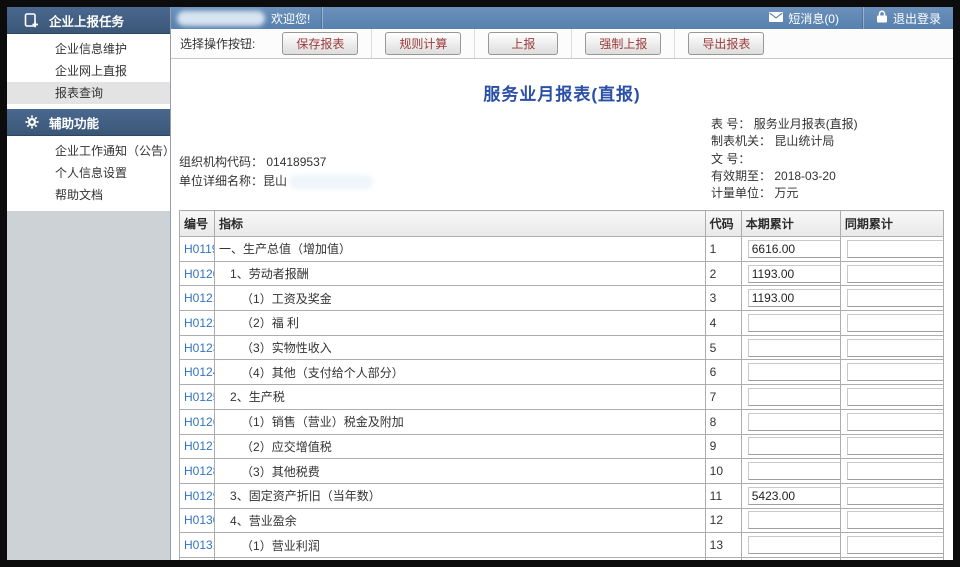 The height and width of the screenshot is (567, 960). What do you see at coordinates (561, 545) in the screenshot?
I see `table-row: H0131 （1）营业利润 13` at bounding box center [561, 545].